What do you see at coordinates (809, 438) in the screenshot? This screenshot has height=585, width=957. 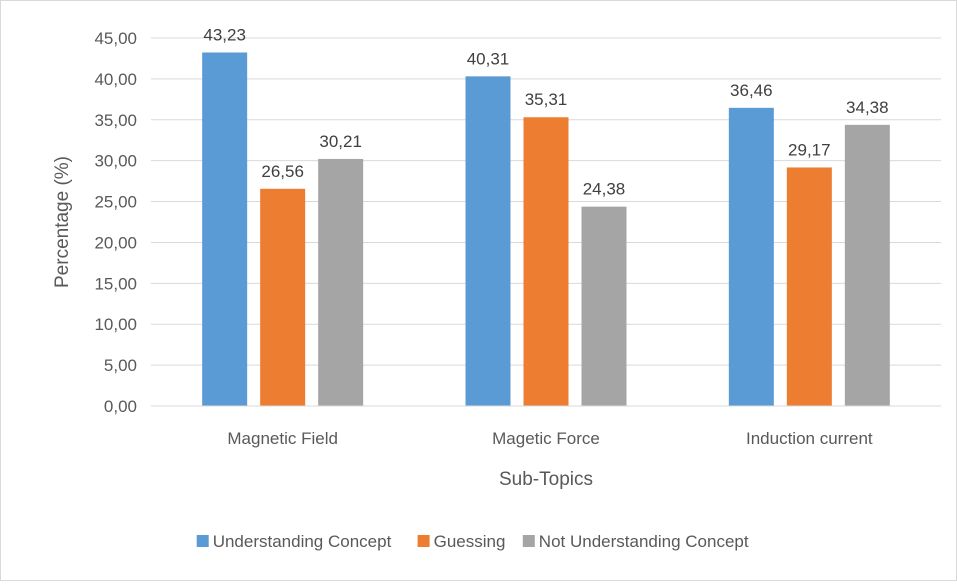 I see `x-tick-label: Induction current` at bounding box center [809, 438].